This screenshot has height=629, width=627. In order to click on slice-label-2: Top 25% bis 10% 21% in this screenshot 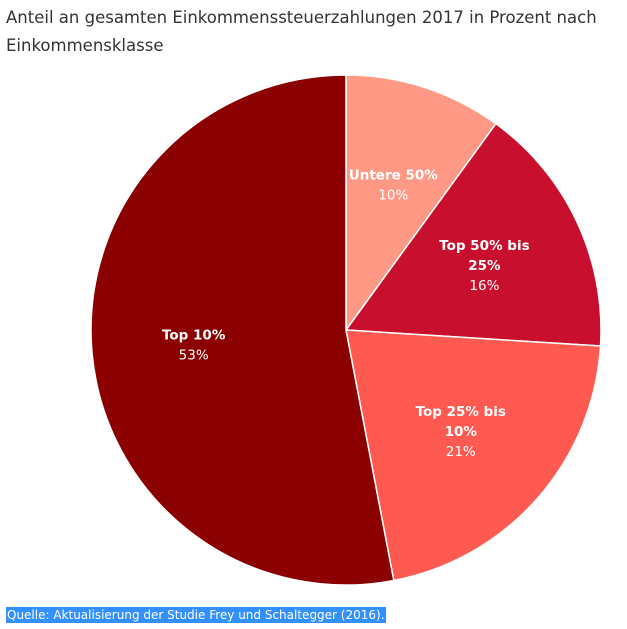, I will do `click(461, 432)`.